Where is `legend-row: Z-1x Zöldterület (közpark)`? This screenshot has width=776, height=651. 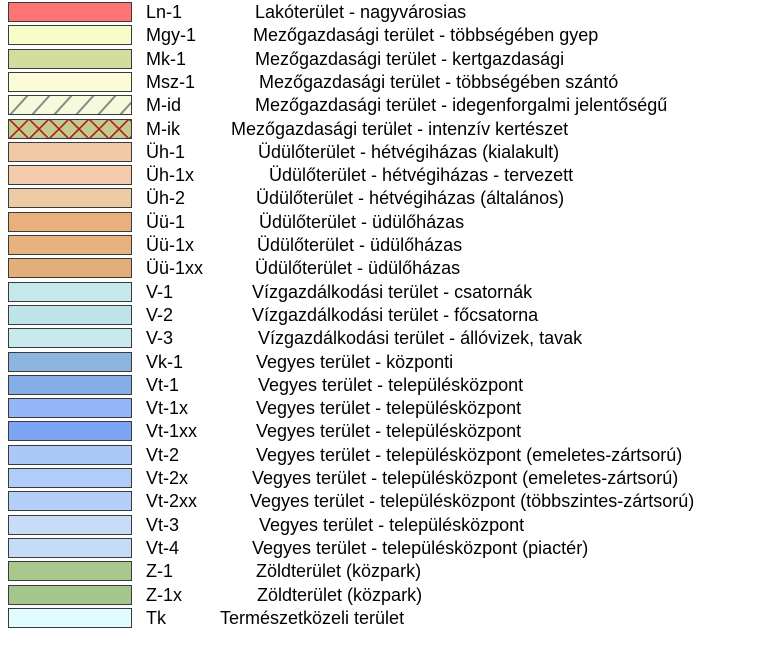 legend-row: Z-1x Zöldterület (közpark) is located at coordinates (388, 595).